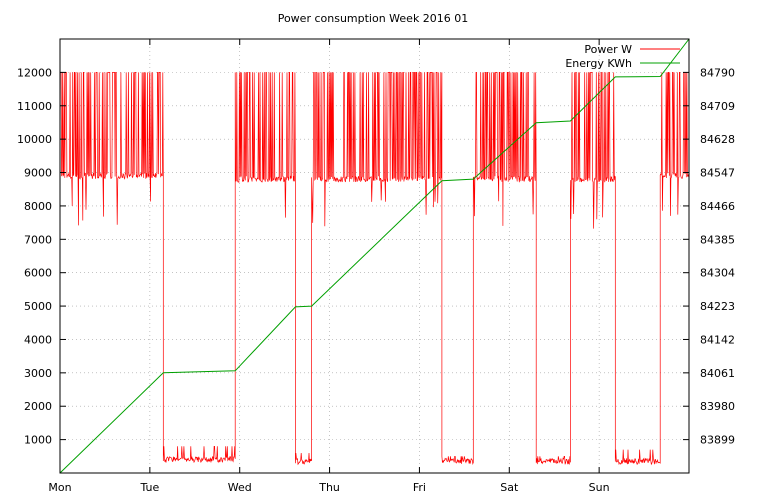  Describe the element at coordinates (608, 49) in the screenshot. I see `legend-label-power: Power W` at that location.